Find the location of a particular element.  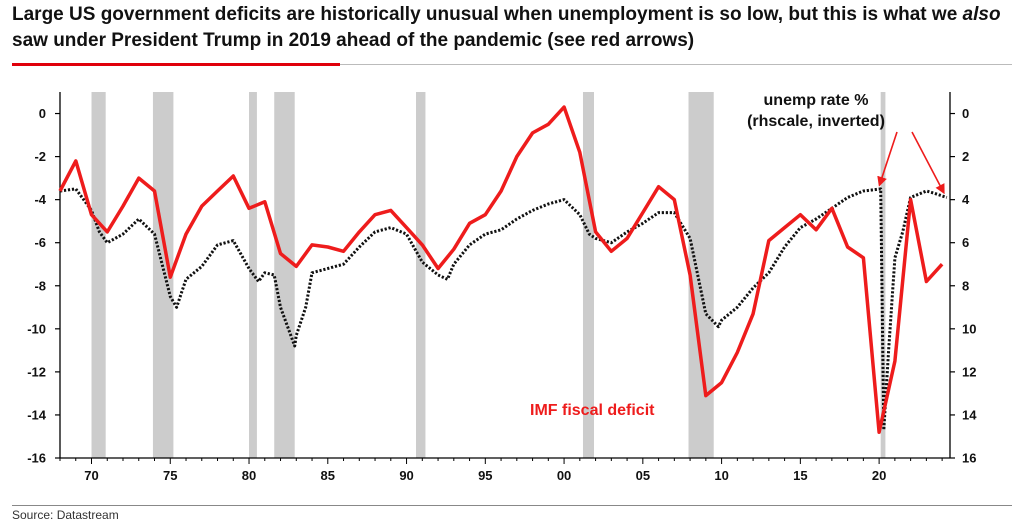

right-tick-label: 4 is located at coordinates (966, 199).